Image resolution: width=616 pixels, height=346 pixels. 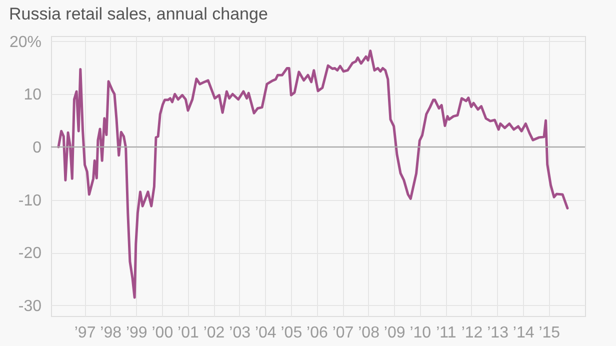 What do you see at coordinates (317, 333) in the screenshot?
I see `x-tick-label: ’06` at bounding box center [317, 333].